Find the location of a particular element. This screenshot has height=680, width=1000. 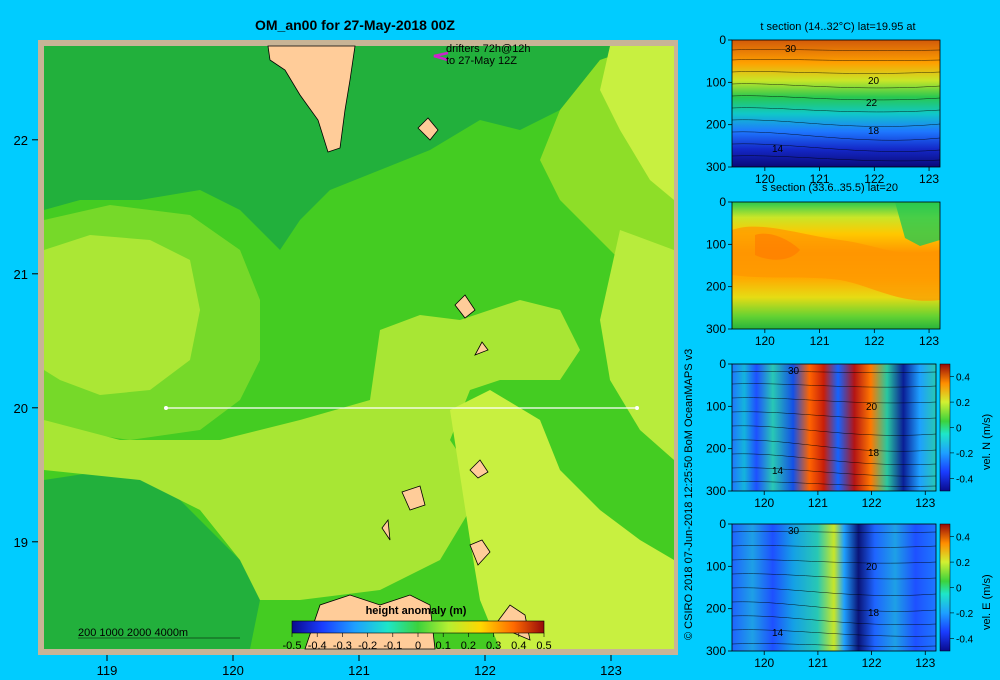

t-contour-label-3: 22 is located at coordinates (872, 103).